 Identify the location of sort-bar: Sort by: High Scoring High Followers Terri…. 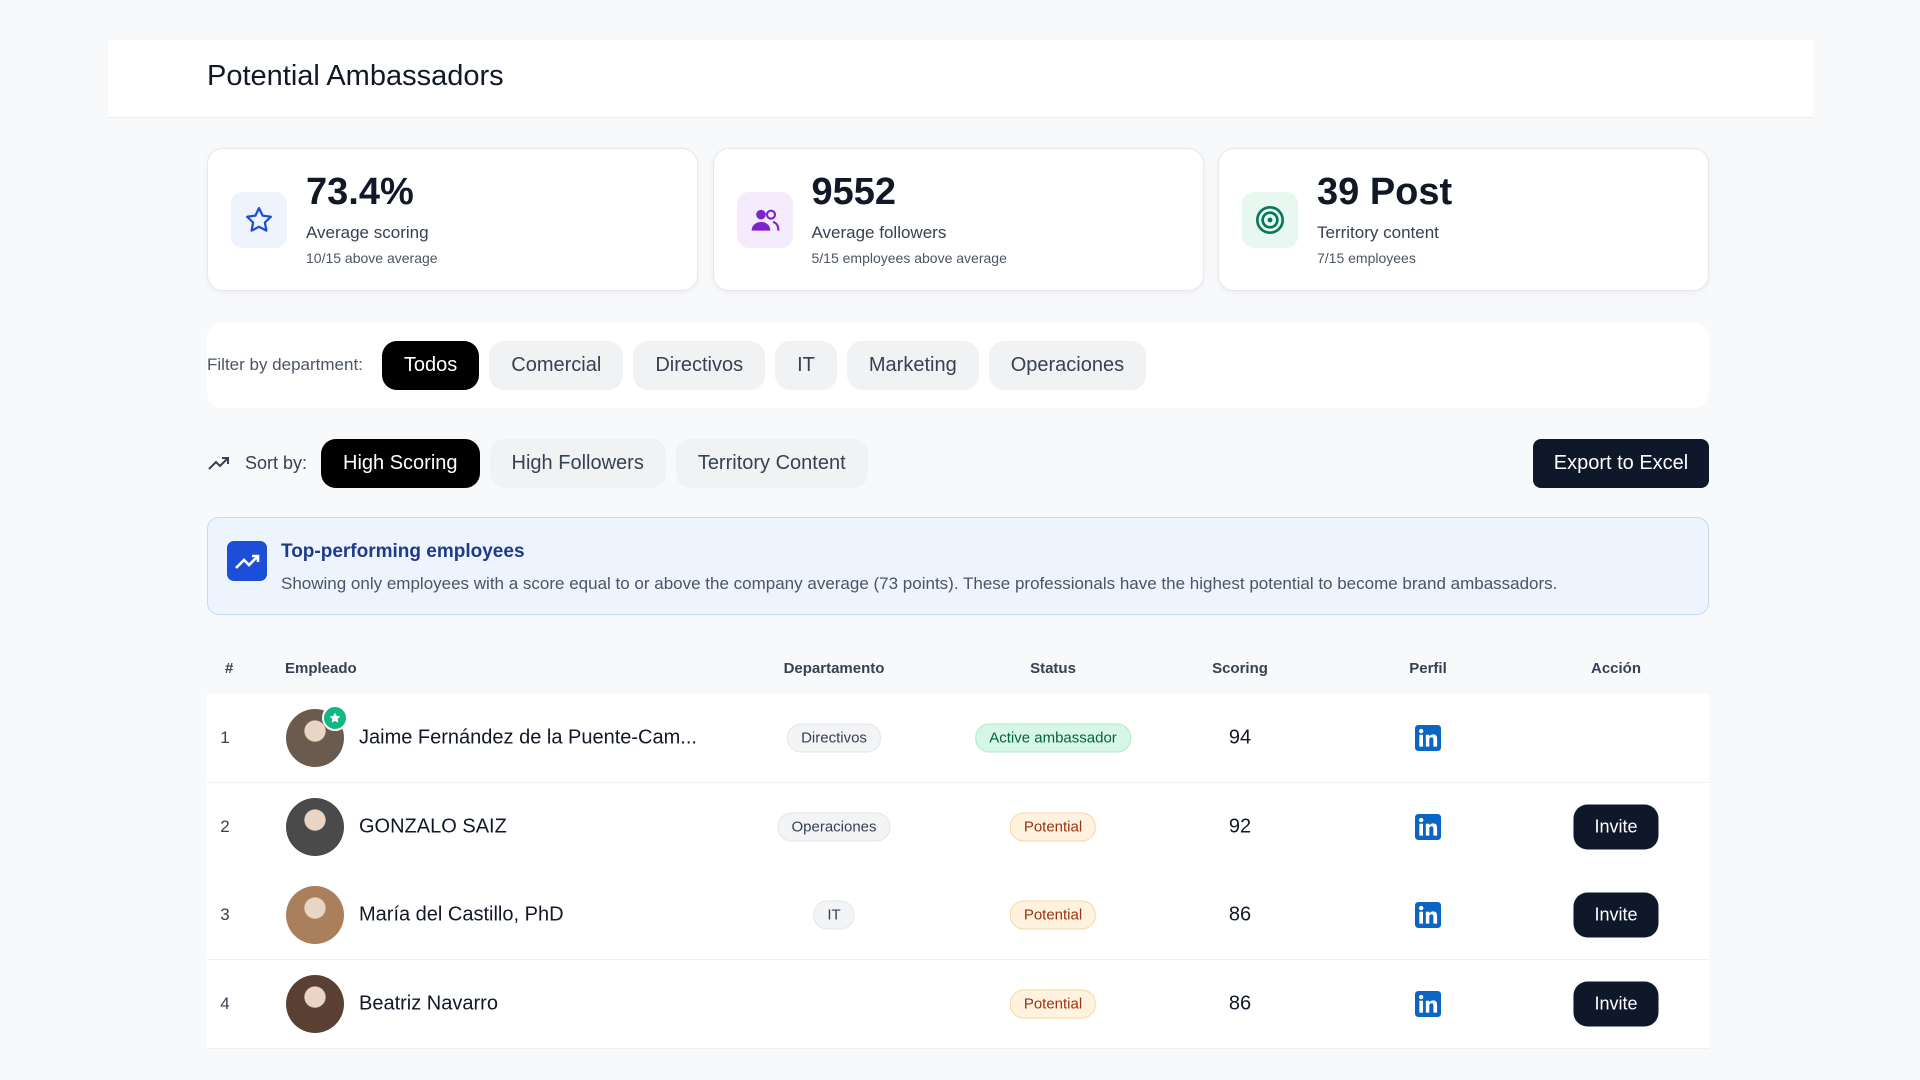
(542, 463).